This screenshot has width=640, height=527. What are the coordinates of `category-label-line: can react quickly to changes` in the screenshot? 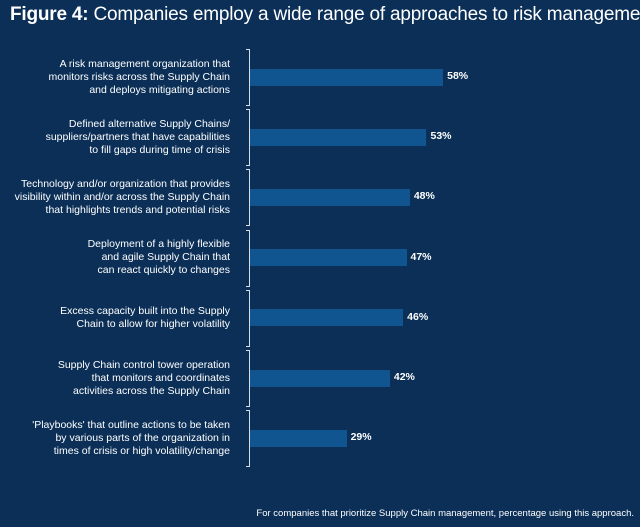 It's located at (164, 270).